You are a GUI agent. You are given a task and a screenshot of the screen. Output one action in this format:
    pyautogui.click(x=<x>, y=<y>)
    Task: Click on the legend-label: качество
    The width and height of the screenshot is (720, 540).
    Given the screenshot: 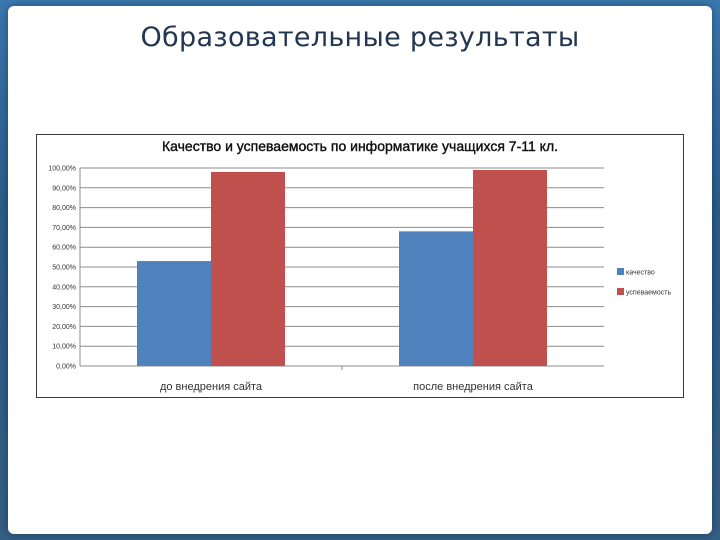 What is the action you would take?
    pyautogui.click(x=640, y=273)
    